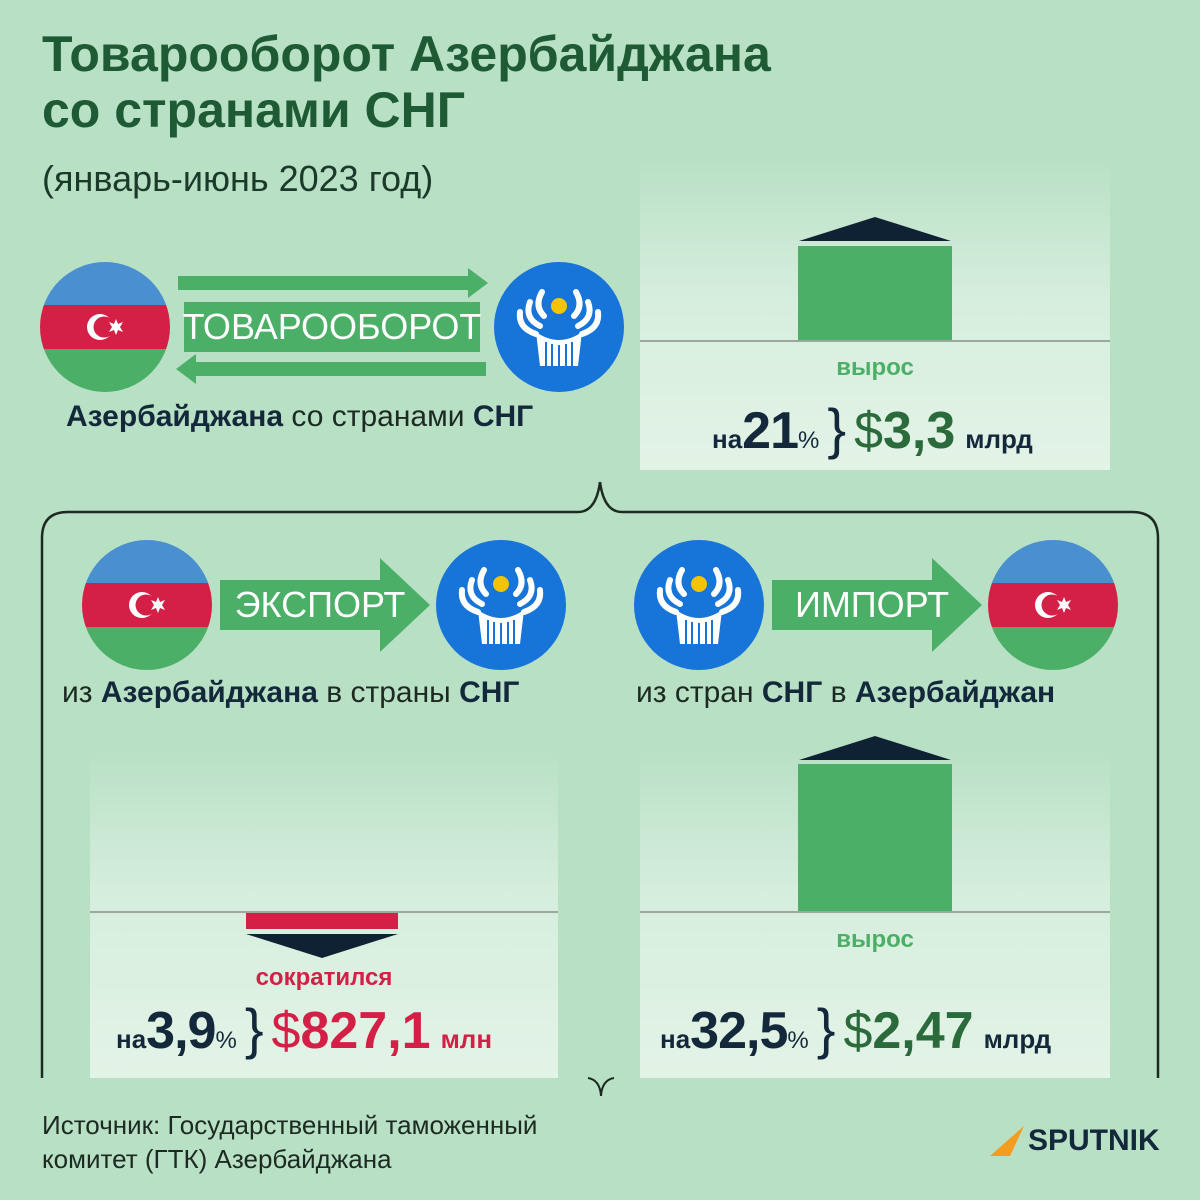 This screenshot has width=1200, height=1200. I want to click on import-prefix: на, so click(675, 1039).